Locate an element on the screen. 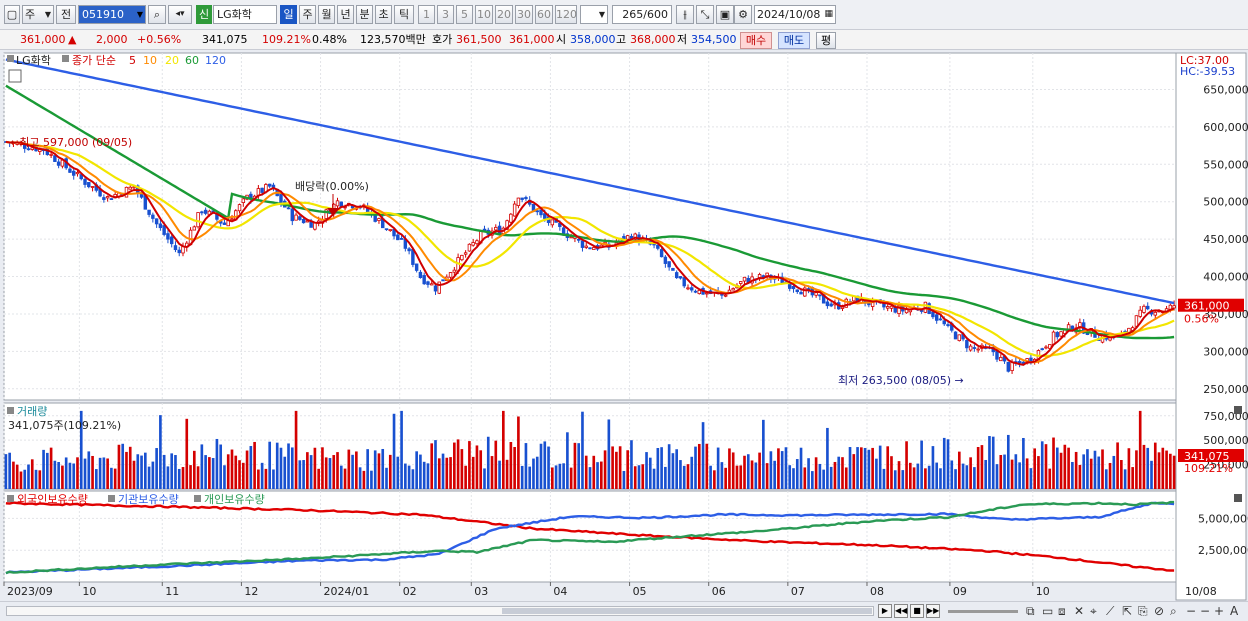  save-icon: ▣ is located at coordinates (725, 14).